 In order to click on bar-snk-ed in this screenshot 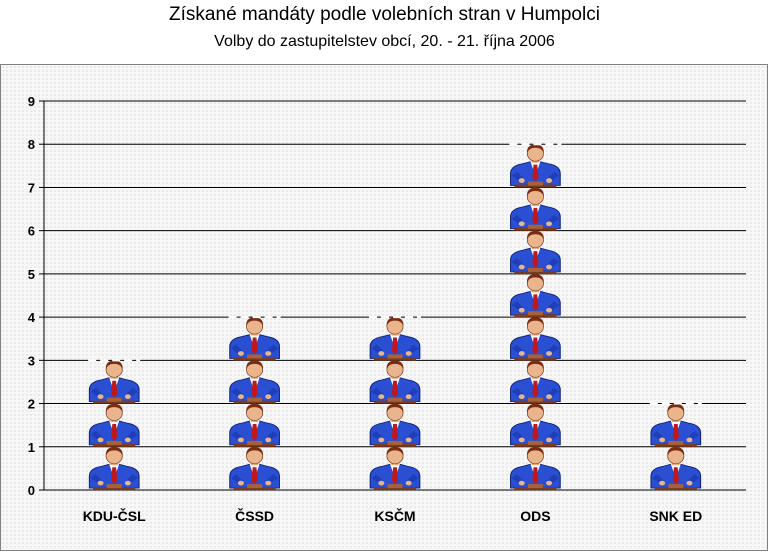, I will do `click(675, 446)`.